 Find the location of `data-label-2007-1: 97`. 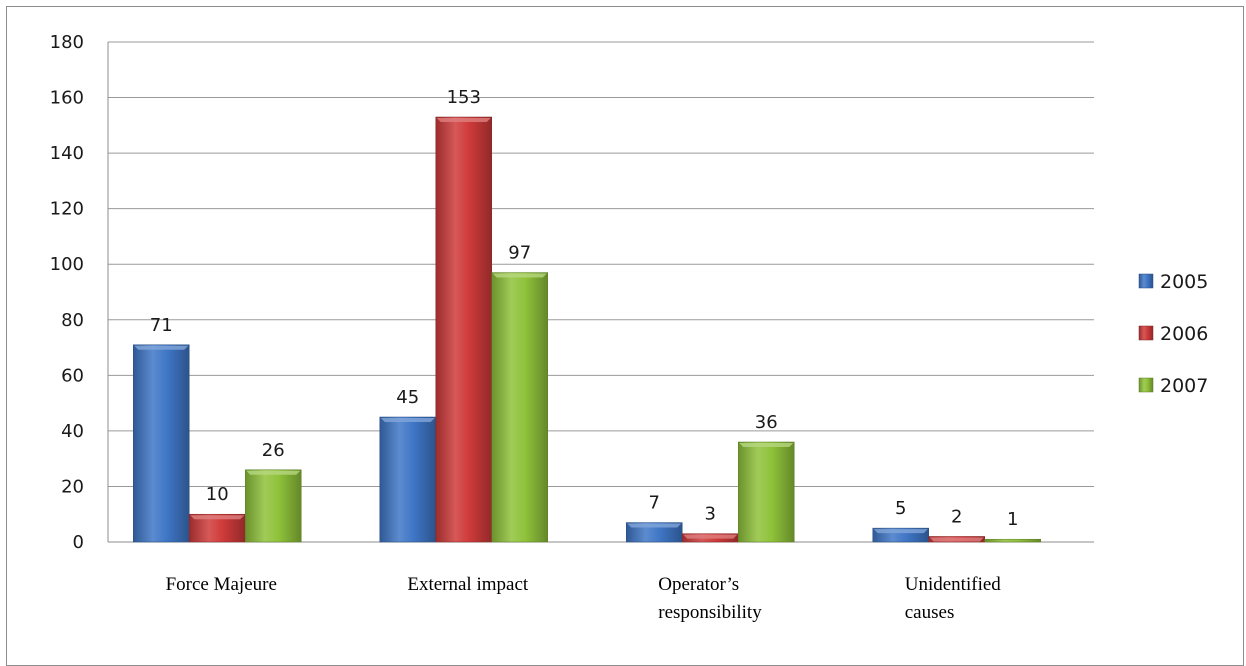

data-label-2007-1: 97 is located at coordinates (519, 253).